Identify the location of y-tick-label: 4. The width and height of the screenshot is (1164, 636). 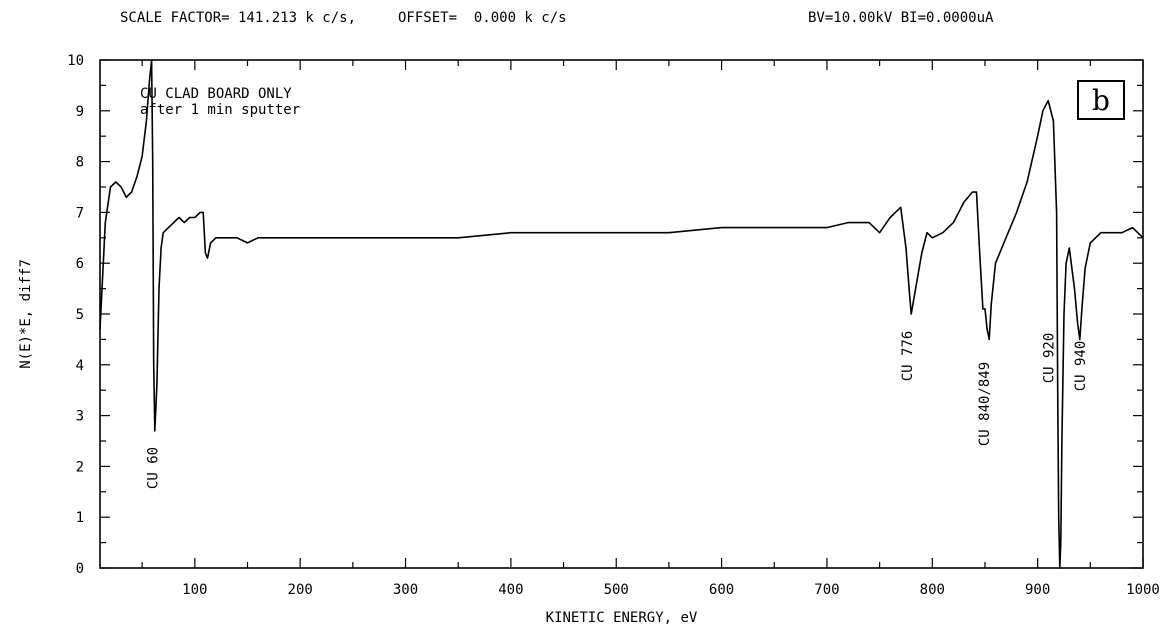
(80, 366).